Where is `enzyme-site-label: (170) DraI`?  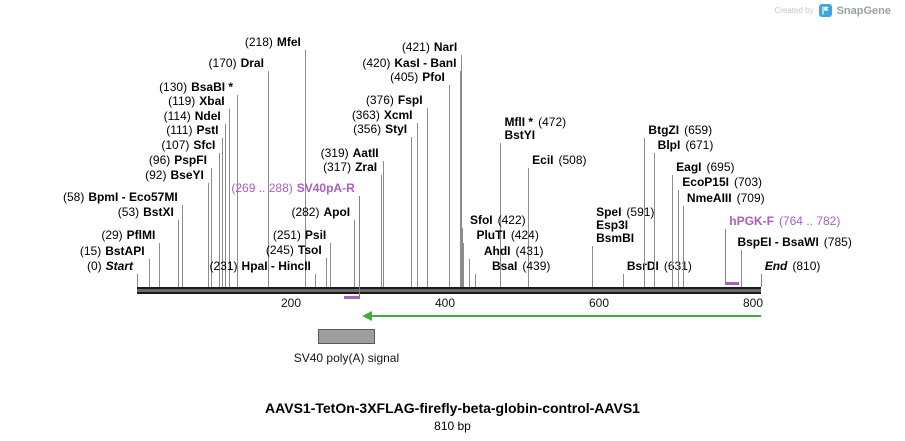
enzyme-site-label: (170) DraI is located at coordinates (236, 63).